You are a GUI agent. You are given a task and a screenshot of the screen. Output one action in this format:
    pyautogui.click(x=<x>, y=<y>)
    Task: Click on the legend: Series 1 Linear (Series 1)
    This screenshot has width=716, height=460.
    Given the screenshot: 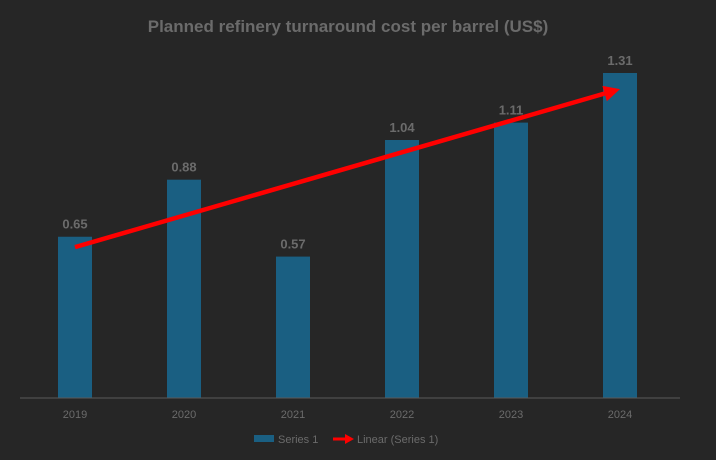 What is the action you would take?
    pyautogui.click(x=346, y=440)
    